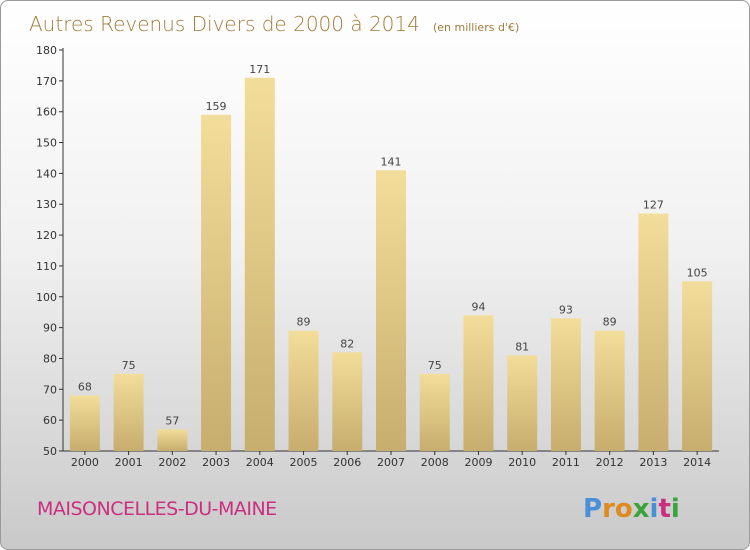 This screenshot has width=750, height=550. Describe the element at coordinates (46, 235) in the screenshot. I see `y-tick-label: 120` at that location.